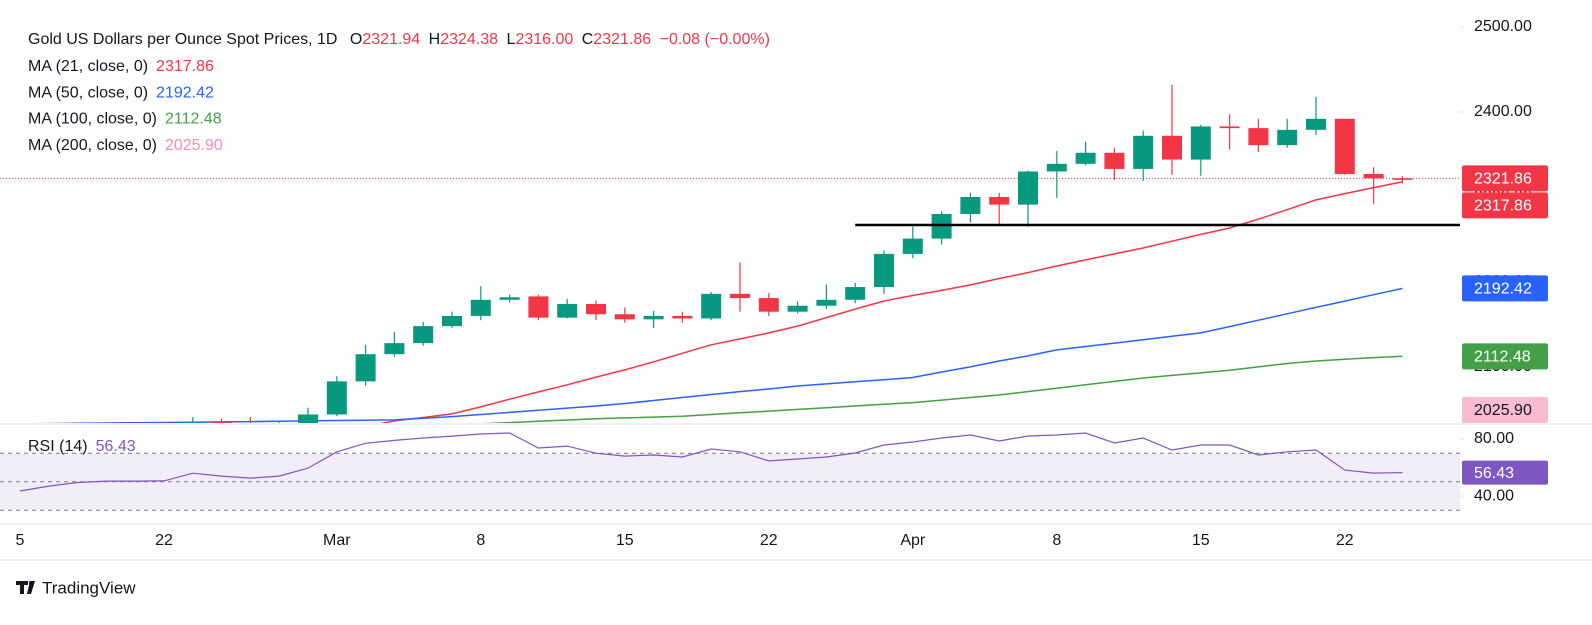  Describe the element at coordinates (391, 39) in the screenshot. I see `ohlc-value: 2321.94` at that location.